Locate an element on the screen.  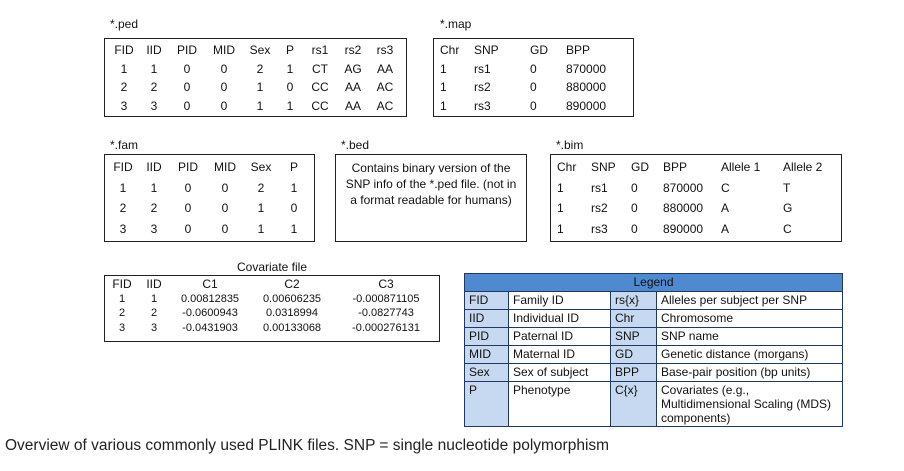
bim-body: 1 rs1 0 870000 C T 1 rs2 0 880000 A G 1 rs3 0 890000 A C is located at coordinates (696, 209).